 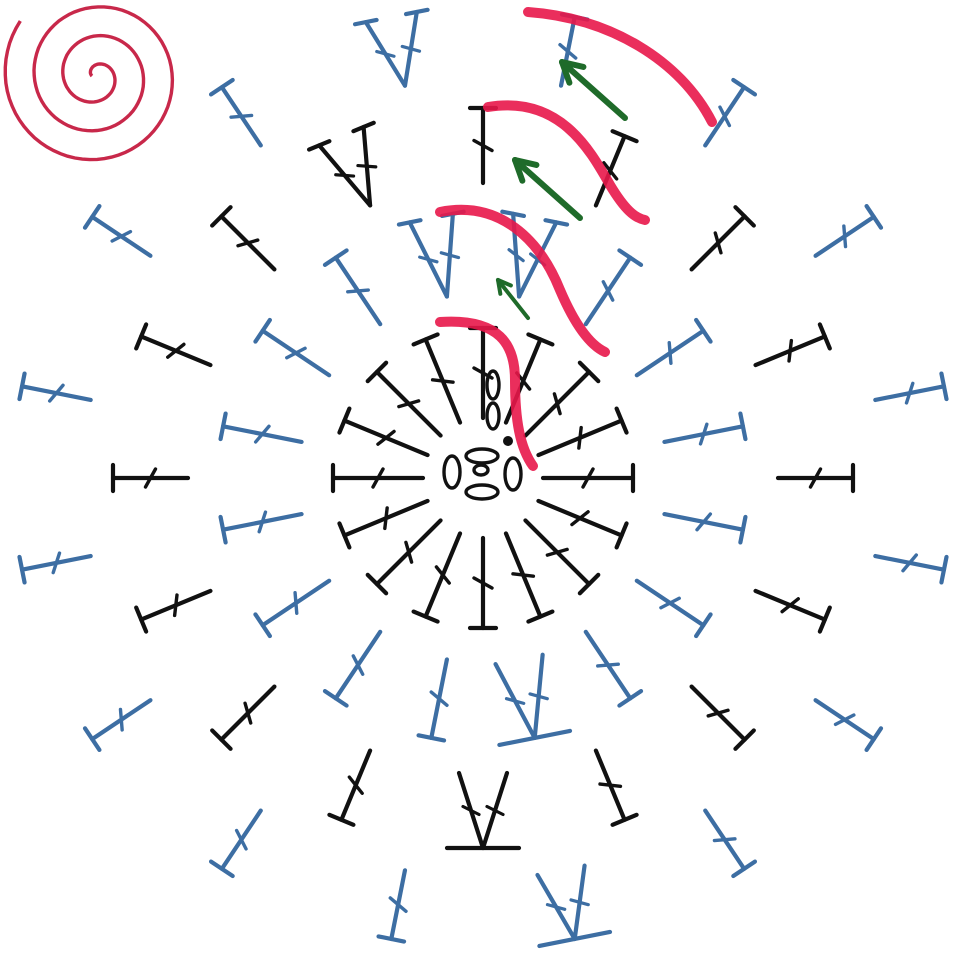 What do you see at coordinates (89, 83) in the screenshot?
I see `spiral-icon` at bounding box center [89, 83].